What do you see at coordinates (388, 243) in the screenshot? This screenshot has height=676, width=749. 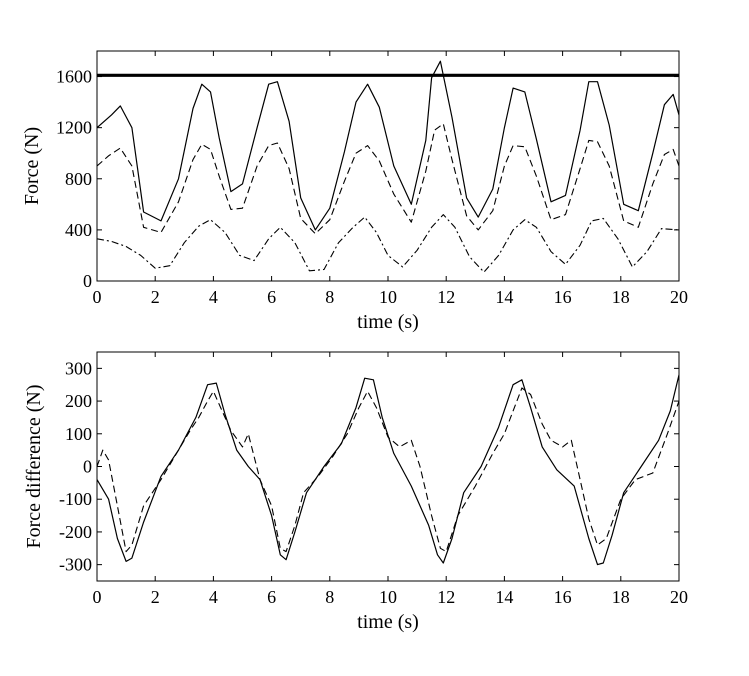 I see `series-line-dash-dot` at bounding box center [388, 243].